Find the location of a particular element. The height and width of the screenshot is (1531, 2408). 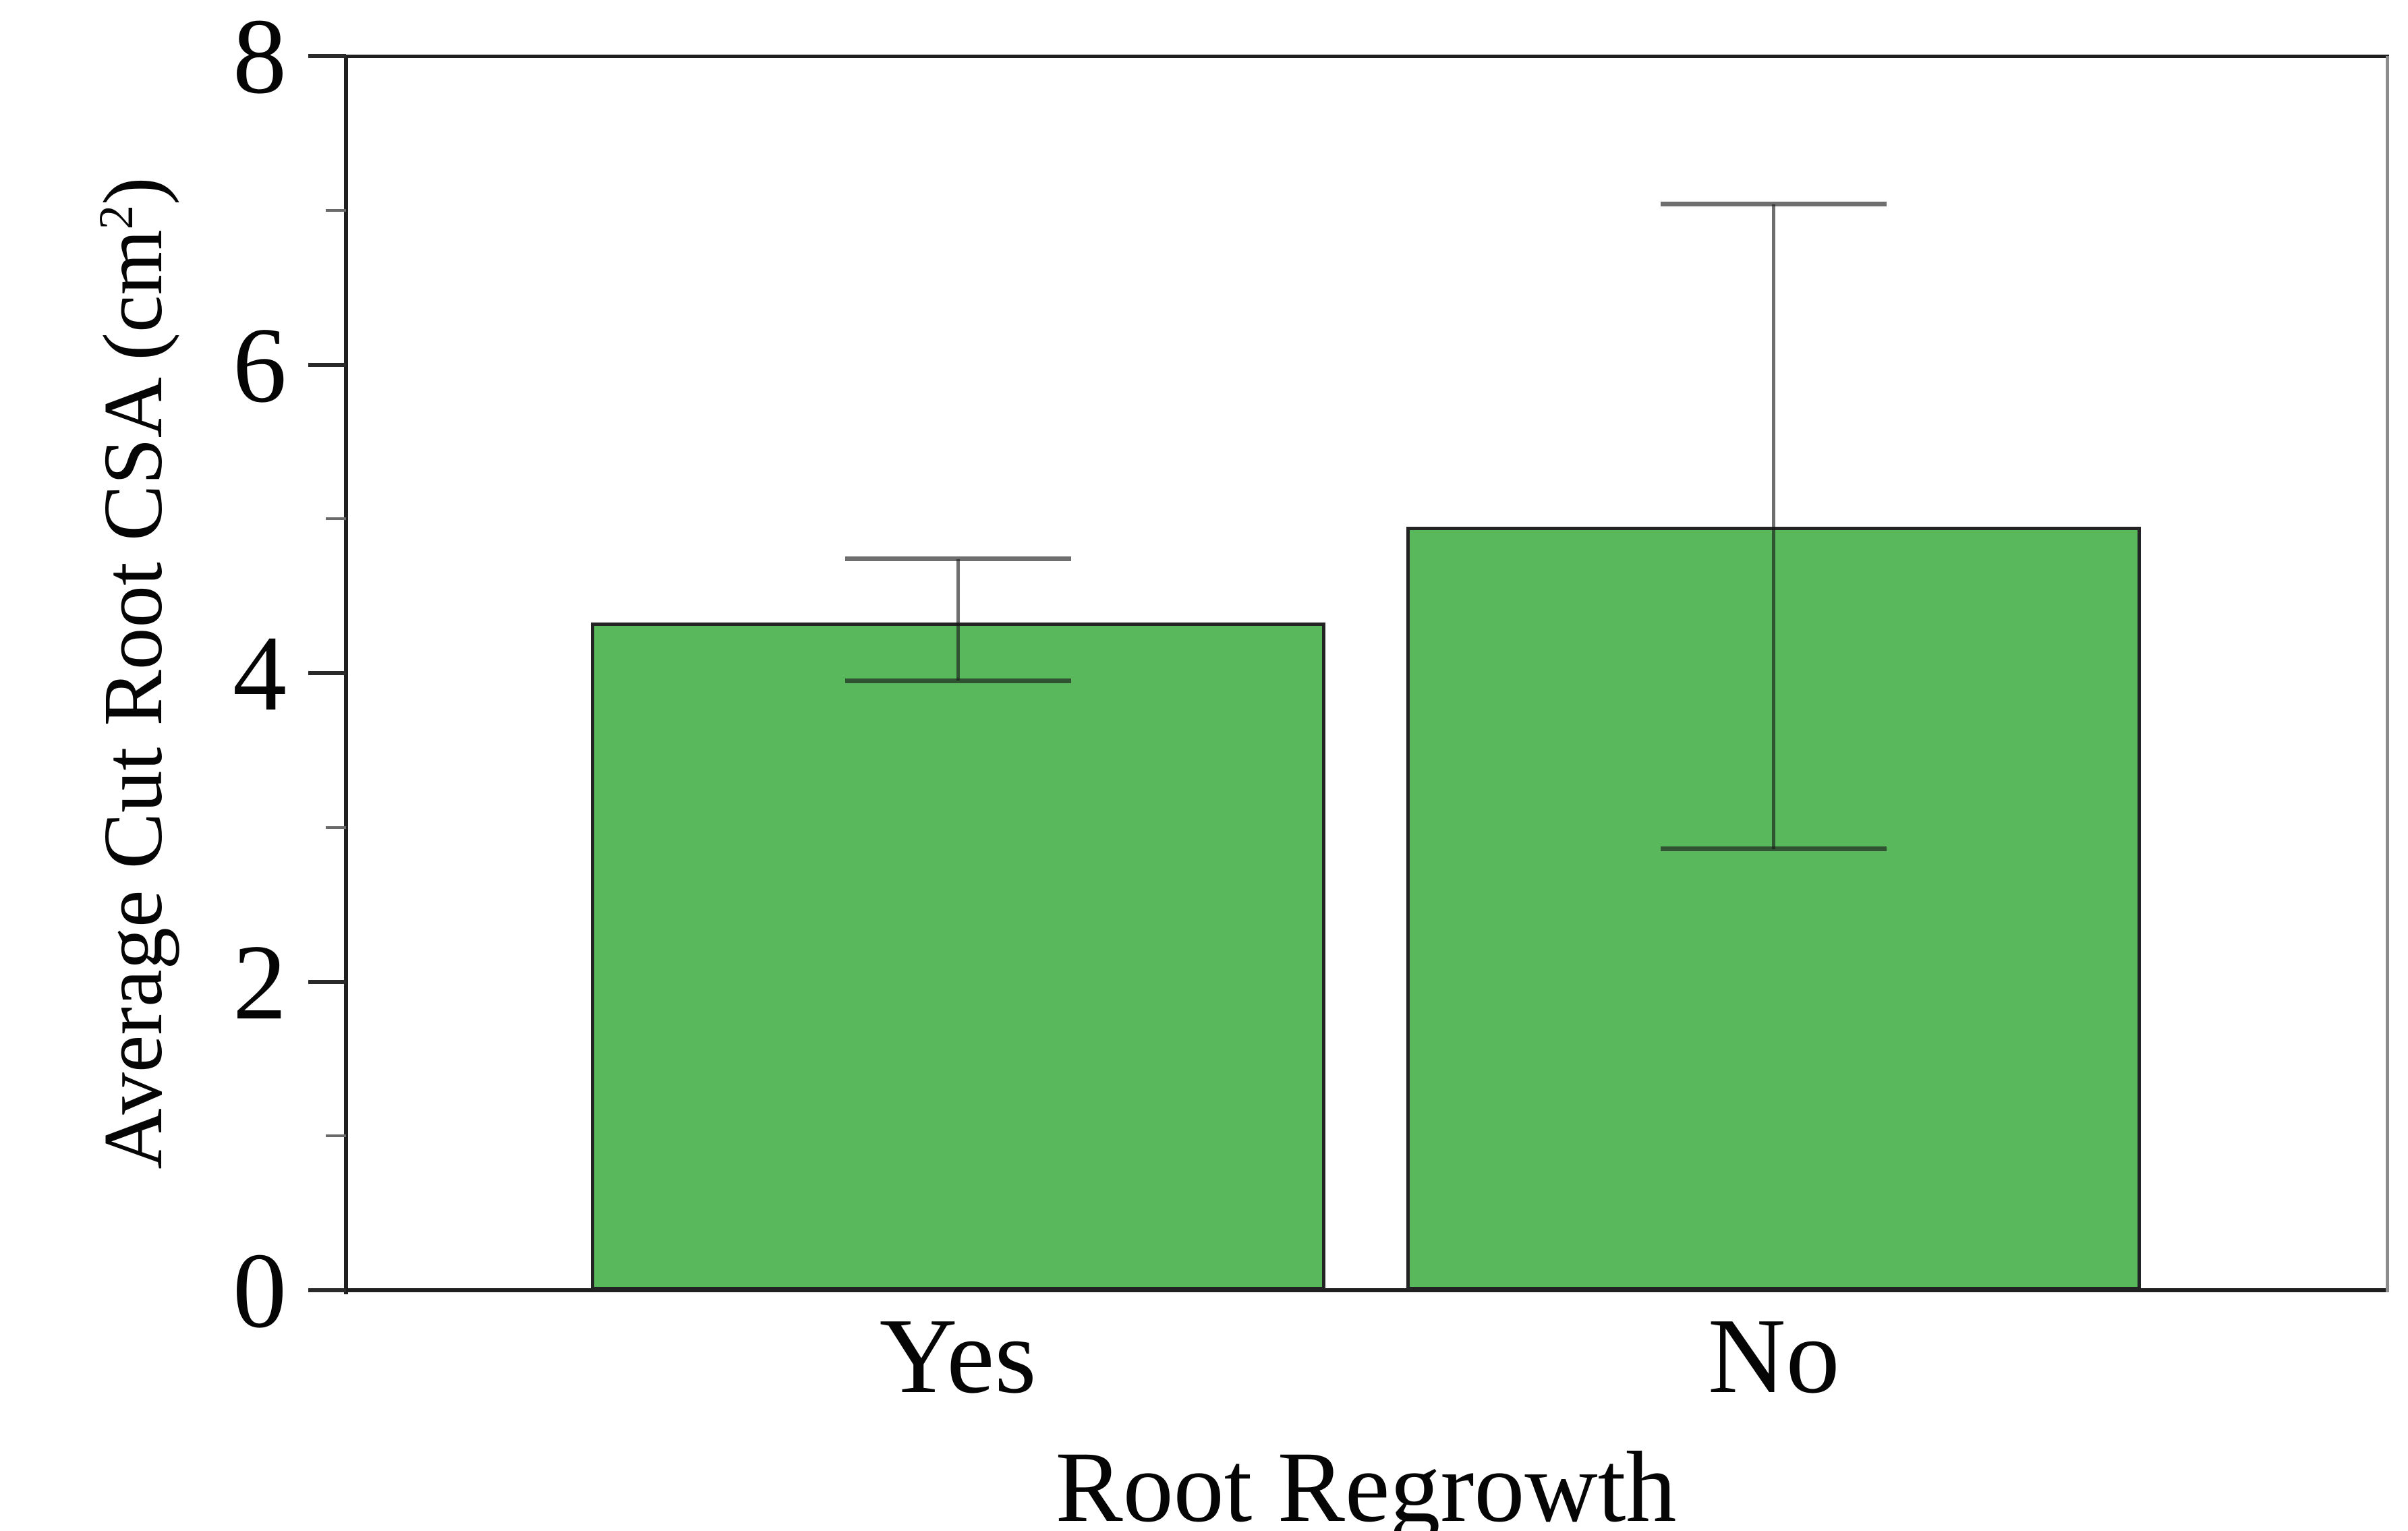

error-bar-cap-top-yes is located at coordinates (958, 559).